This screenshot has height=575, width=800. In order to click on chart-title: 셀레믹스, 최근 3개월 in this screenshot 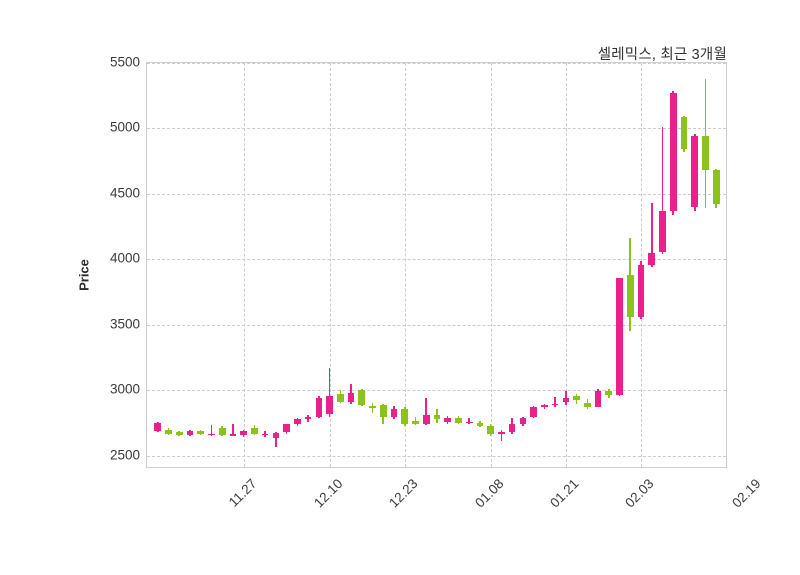, I will do `click(662, 55)`.